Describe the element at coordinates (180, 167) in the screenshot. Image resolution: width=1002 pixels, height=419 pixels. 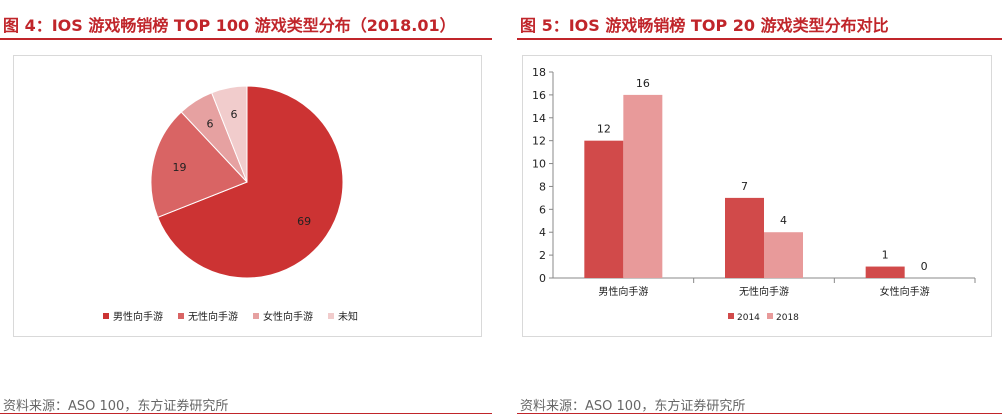
I see `slice-label: 19` at that location.